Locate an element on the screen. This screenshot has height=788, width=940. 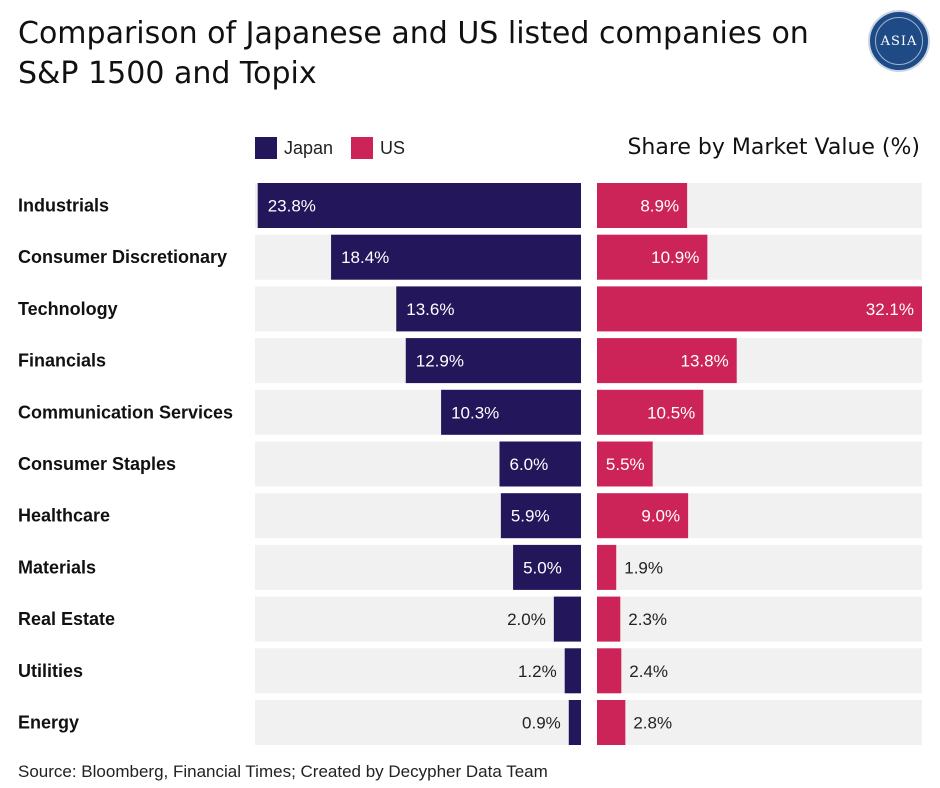
category-label-consumer-discretionary: Consumer Discretionary is located at coordinates (122, 257).